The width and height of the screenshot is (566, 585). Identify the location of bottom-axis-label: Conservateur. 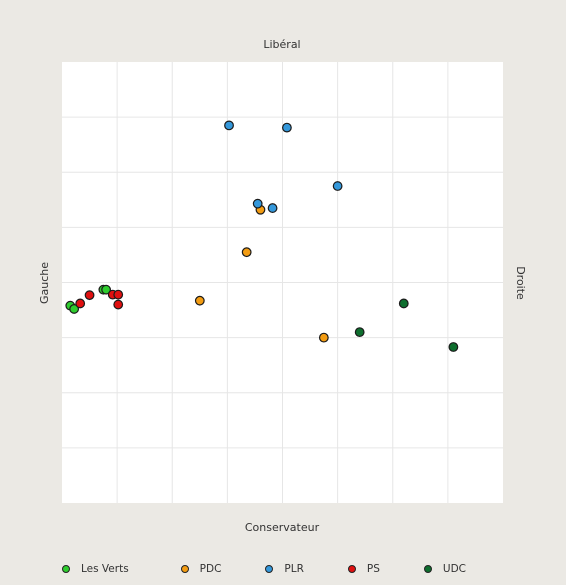
(282, 527).